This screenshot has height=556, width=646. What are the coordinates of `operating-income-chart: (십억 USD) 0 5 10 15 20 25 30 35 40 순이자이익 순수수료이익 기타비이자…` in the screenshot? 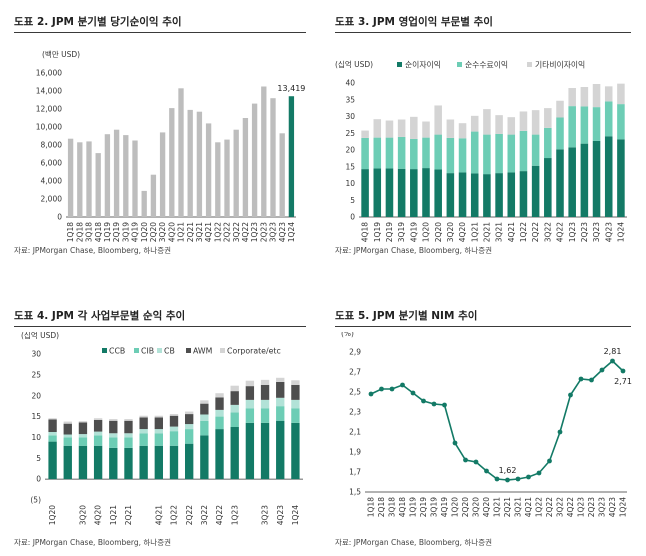 It's located at (481, 151).